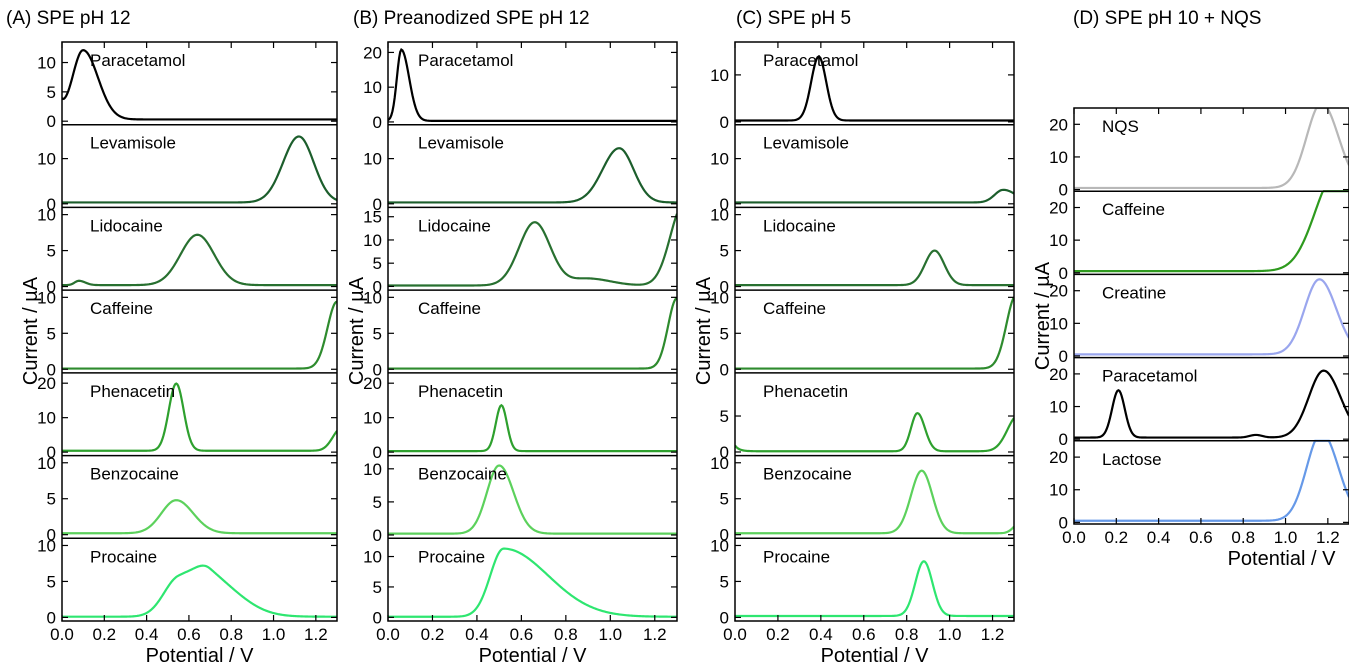 This screenshot has width=1349, height=668. I want to click on series-row-caffeine: Caffeine 0 10 20, so click(1199, 236).